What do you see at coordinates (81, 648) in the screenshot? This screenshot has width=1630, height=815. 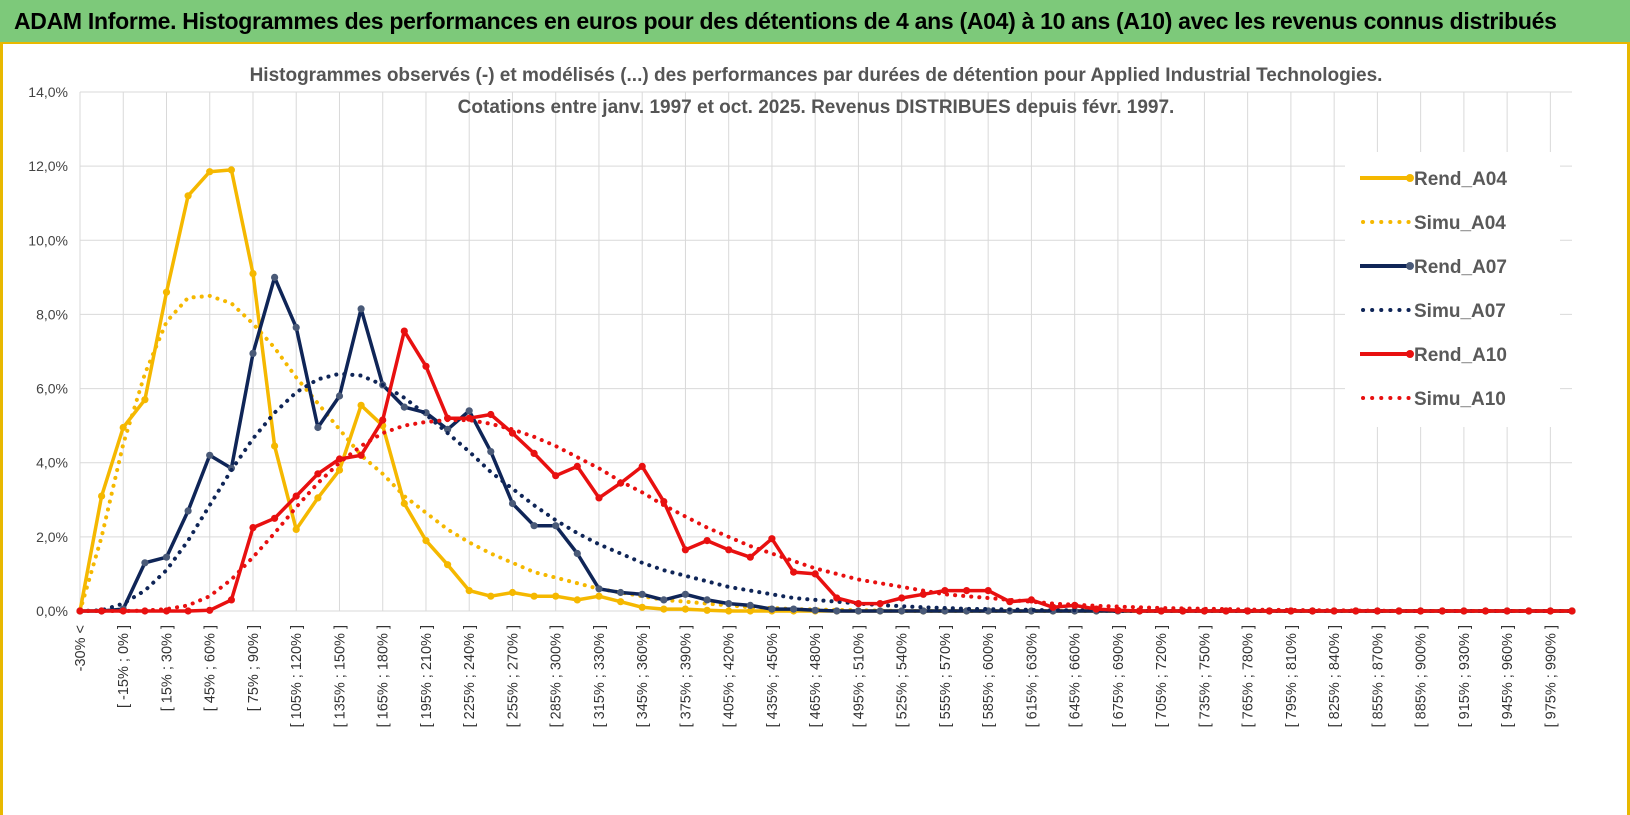 I see `x-tick-label: -30% <` at bounding box center [81, 648].